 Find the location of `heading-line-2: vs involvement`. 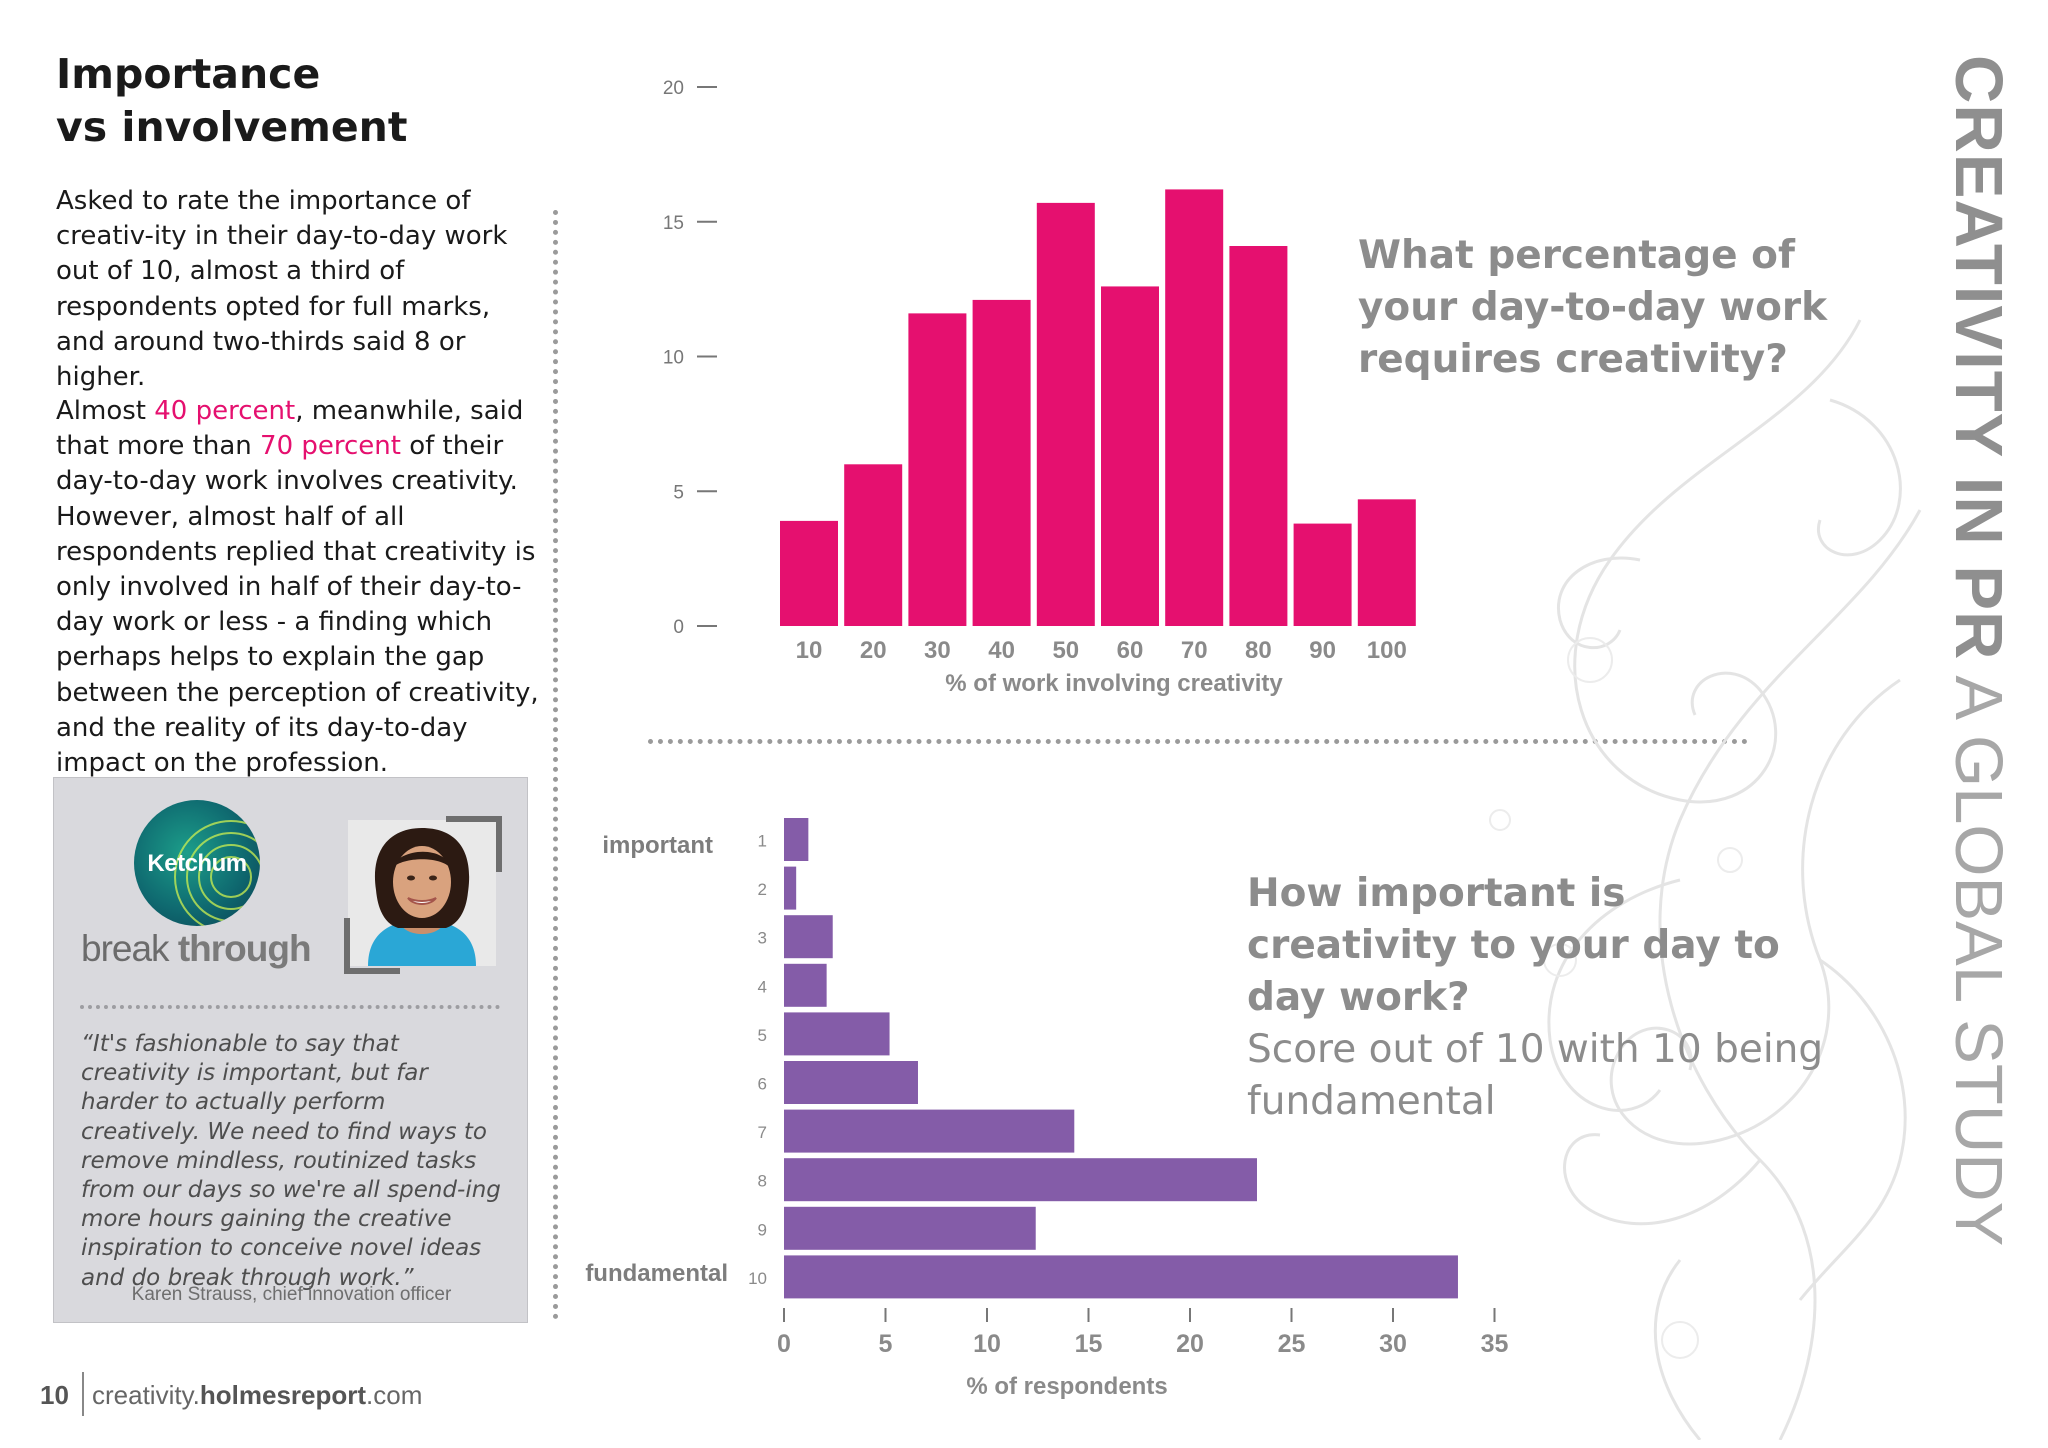

heading-line-2: vs involvement is located at coordinates (232, 127).